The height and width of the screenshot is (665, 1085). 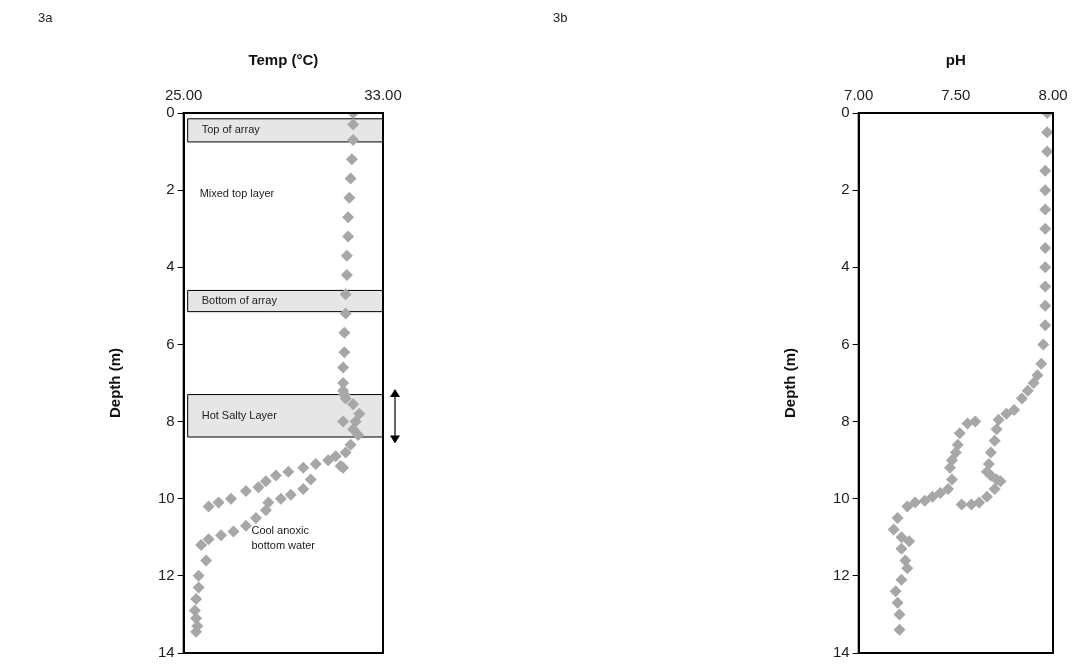 I want to click on annotation: Mixed top layer, so click(x=237, y=193).